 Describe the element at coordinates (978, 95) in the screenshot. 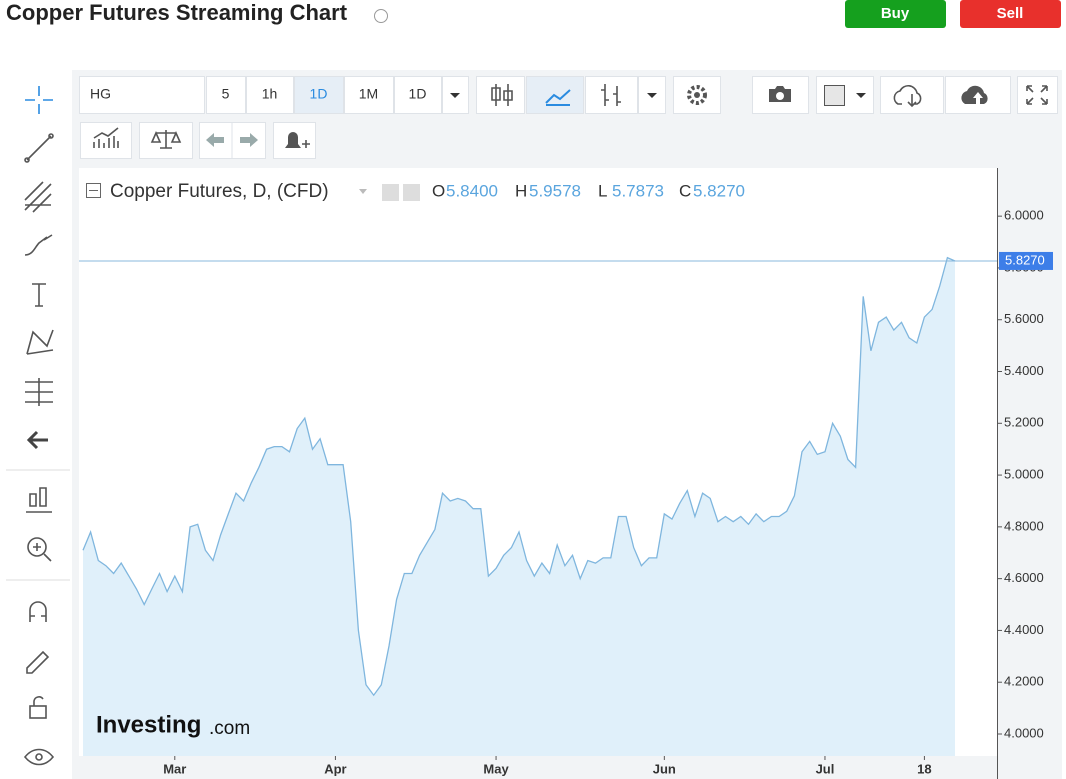

I see `save-button` at that location.